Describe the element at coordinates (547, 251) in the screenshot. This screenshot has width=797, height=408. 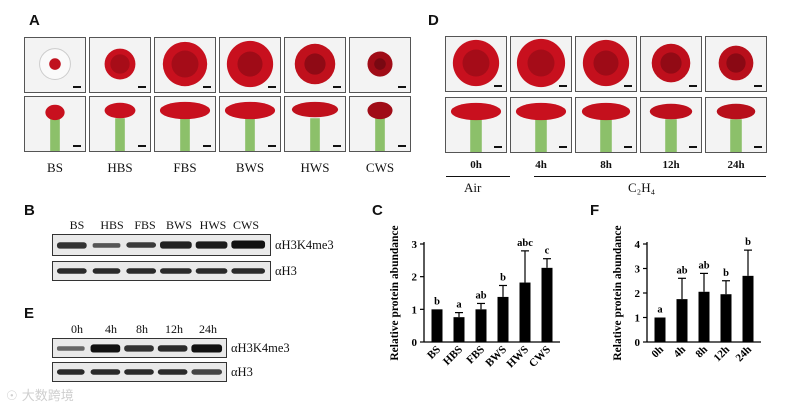
I see `significance-label: c` at that location.